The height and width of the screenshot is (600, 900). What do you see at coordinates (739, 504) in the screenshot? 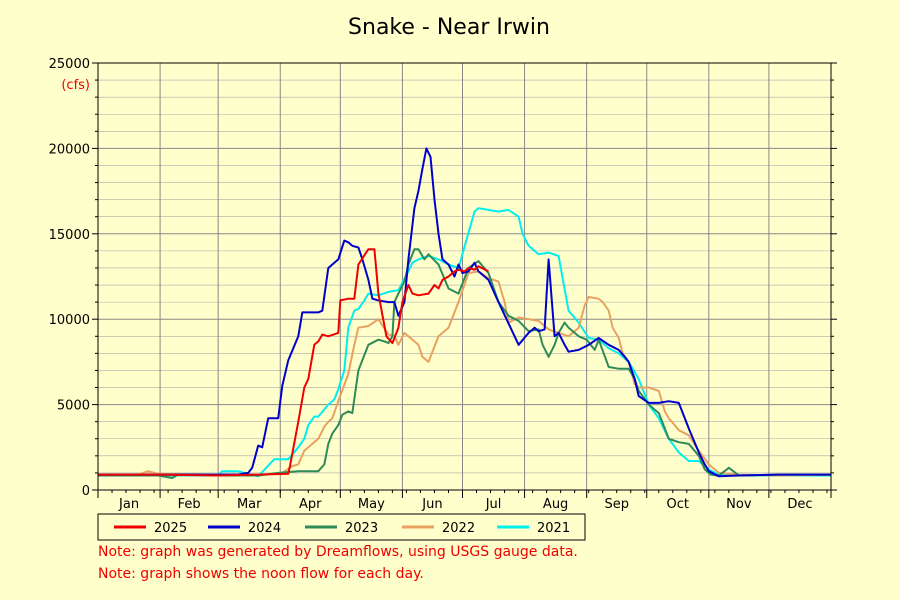
I see `x-tick-label: Nov` at bounding box center [739, 504].